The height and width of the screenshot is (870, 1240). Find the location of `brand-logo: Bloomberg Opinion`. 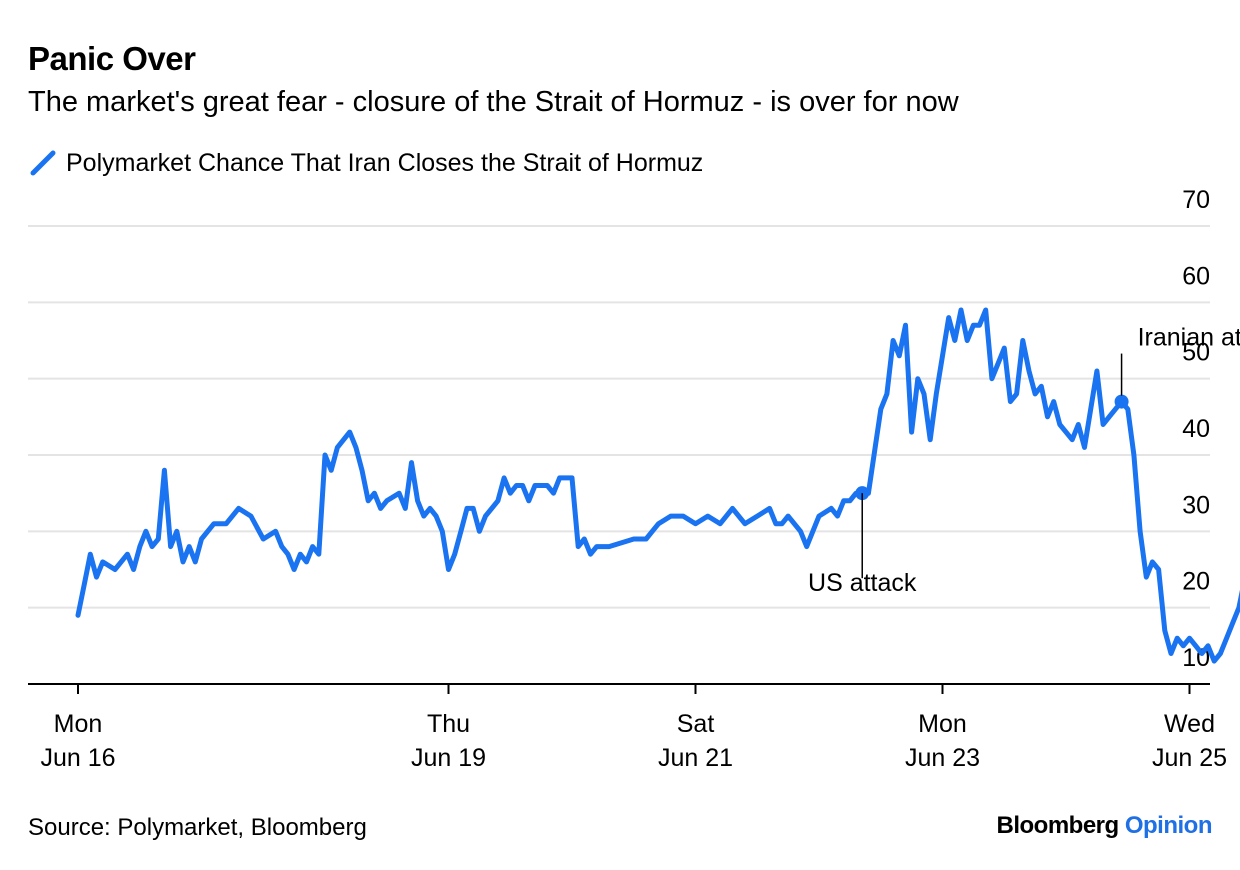

brand-logo: Bloomberg Opinion is located at coordinates (1105, 826).